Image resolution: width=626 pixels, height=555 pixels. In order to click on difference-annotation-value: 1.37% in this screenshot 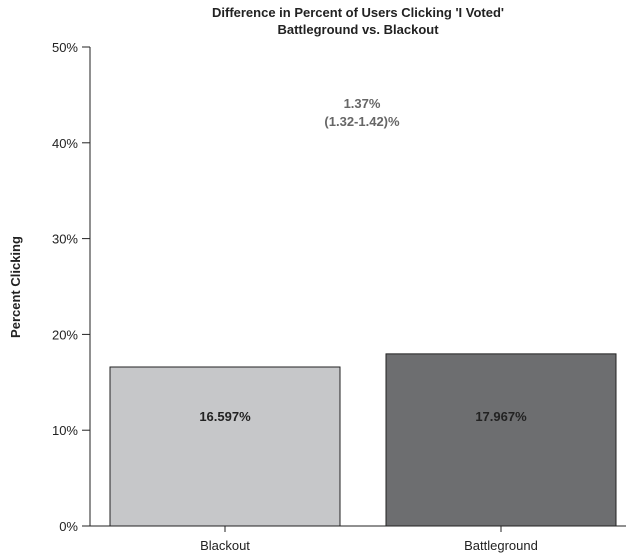, I will do `click(362, 103)`.